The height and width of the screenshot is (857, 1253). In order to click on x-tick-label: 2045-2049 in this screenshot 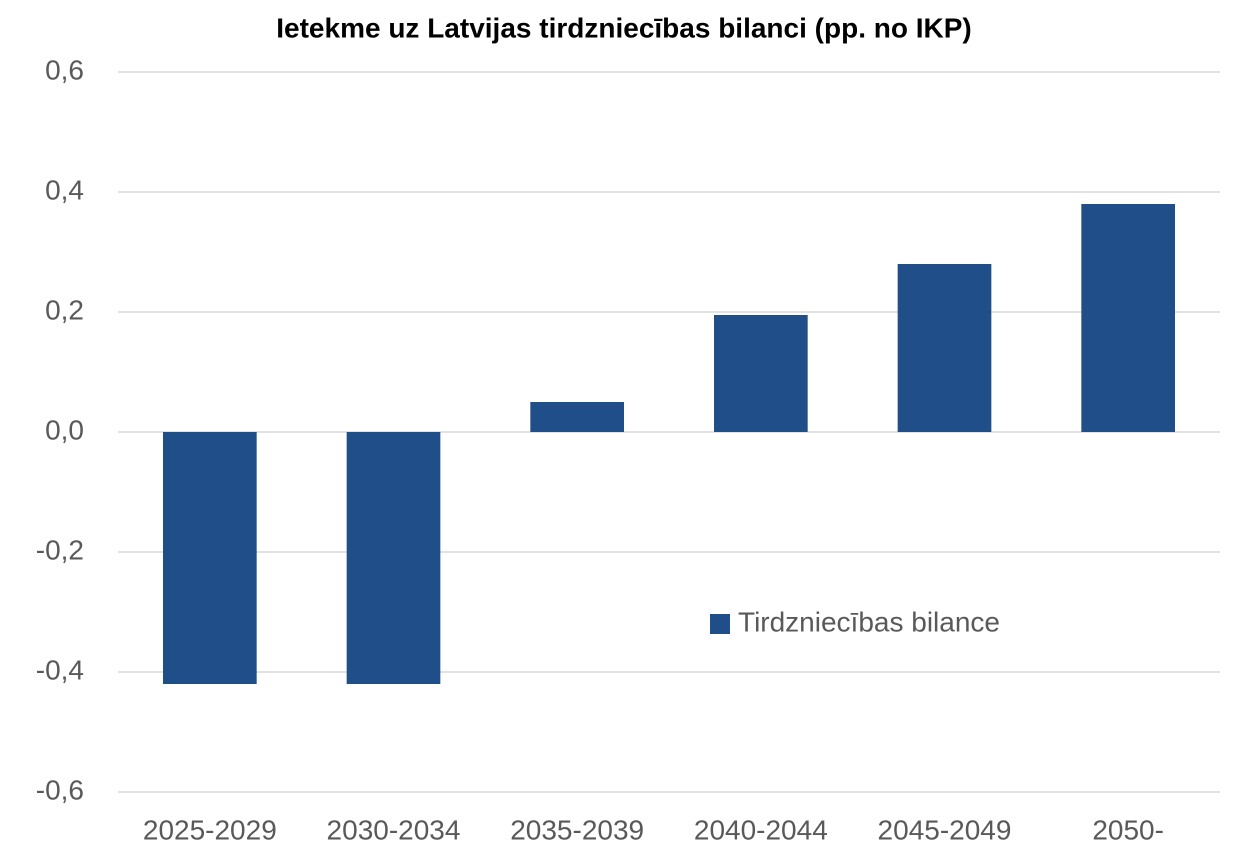, I will do `click(945, 829)`.